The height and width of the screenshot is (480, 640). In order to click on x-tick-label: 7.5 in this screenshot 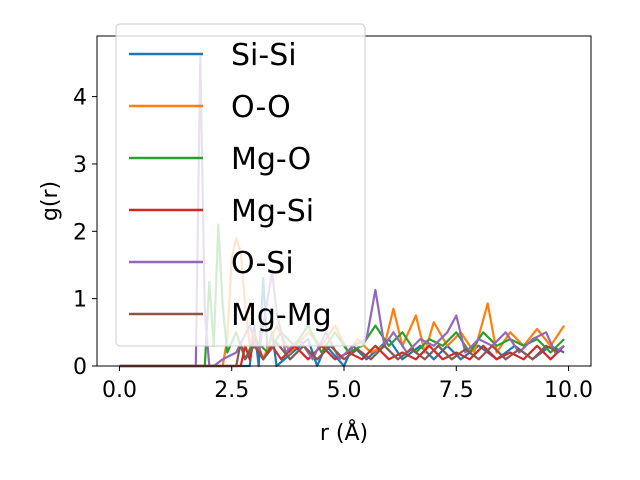, I will do `click(456, 390)`.